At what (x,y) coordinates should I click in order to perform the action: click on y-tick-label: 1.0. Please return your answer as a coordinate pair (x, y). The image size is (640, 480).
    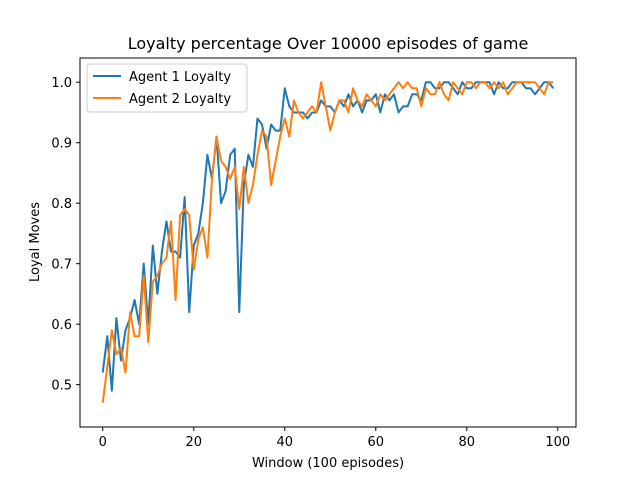
    Looking at the image, I should click on (61, 83).